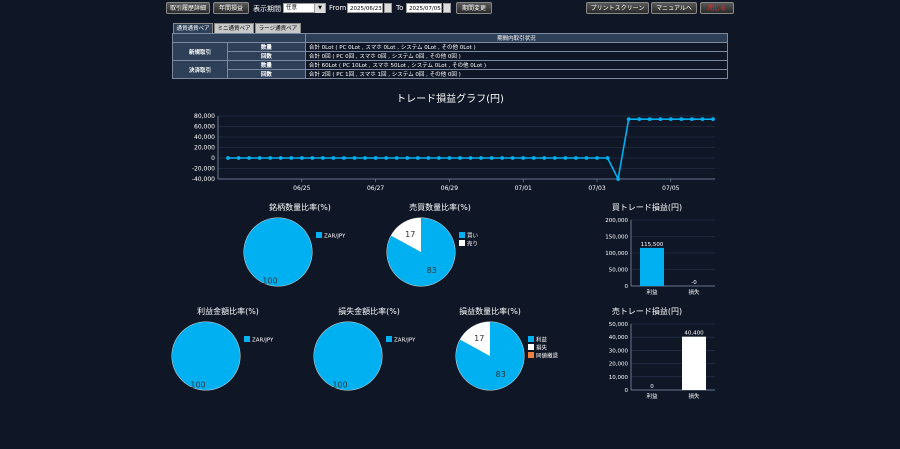  I want to click on y-tick-label: 20,000, so click(204, 148).